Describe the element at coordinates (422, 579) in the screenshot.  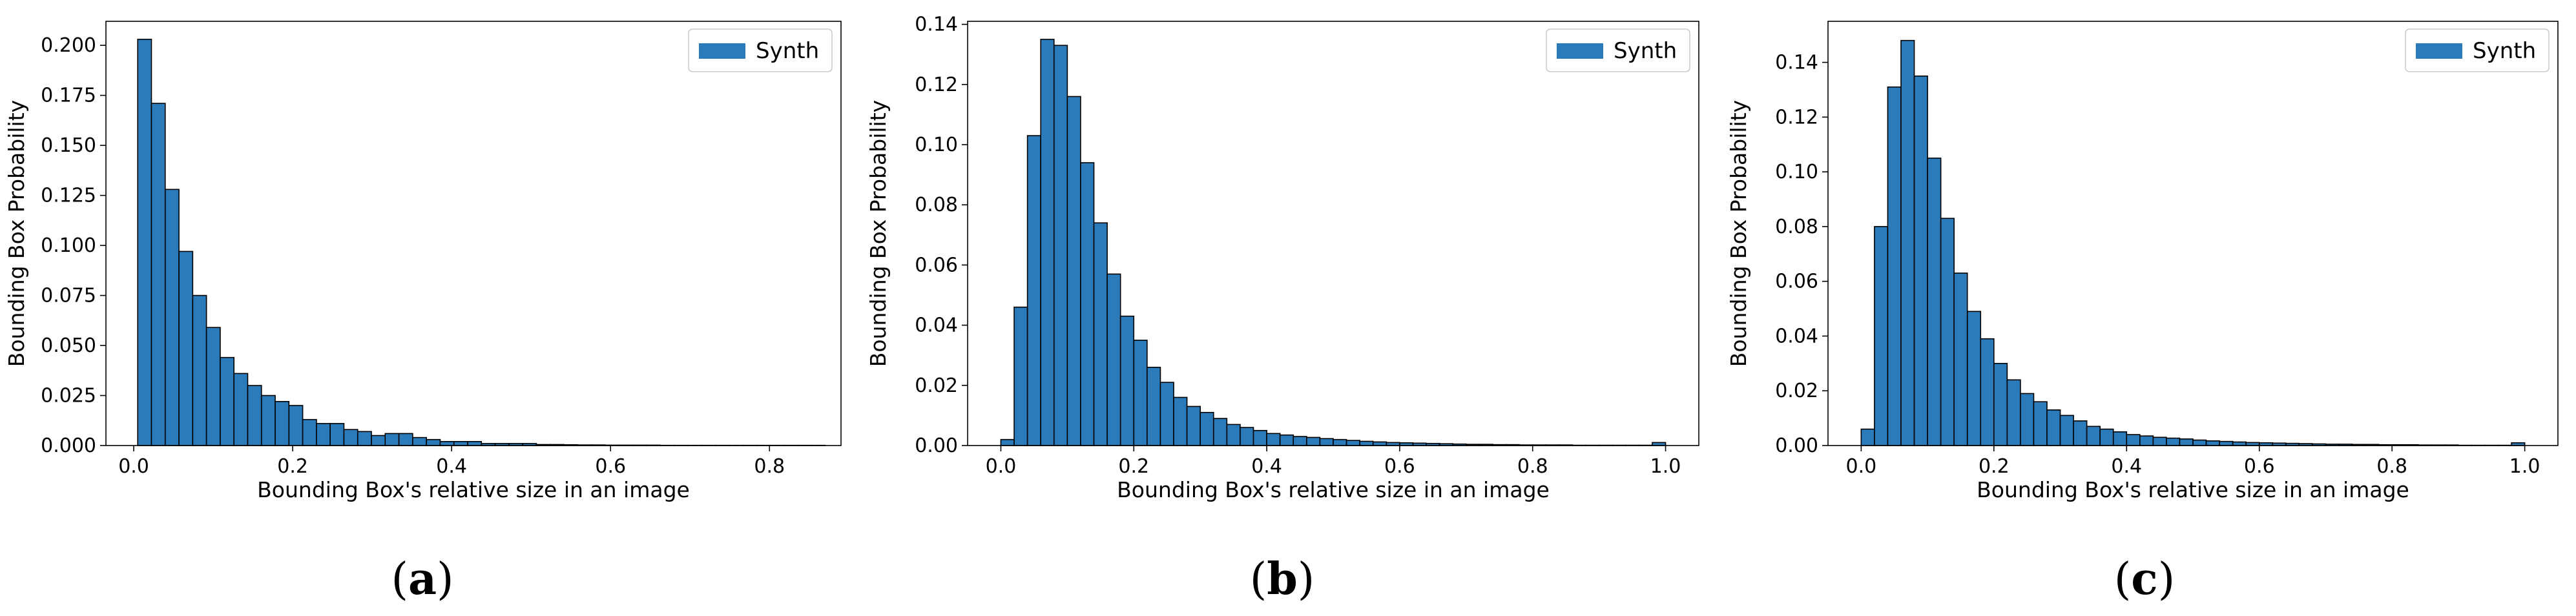
I see `panel-caption: (a)` at that location.